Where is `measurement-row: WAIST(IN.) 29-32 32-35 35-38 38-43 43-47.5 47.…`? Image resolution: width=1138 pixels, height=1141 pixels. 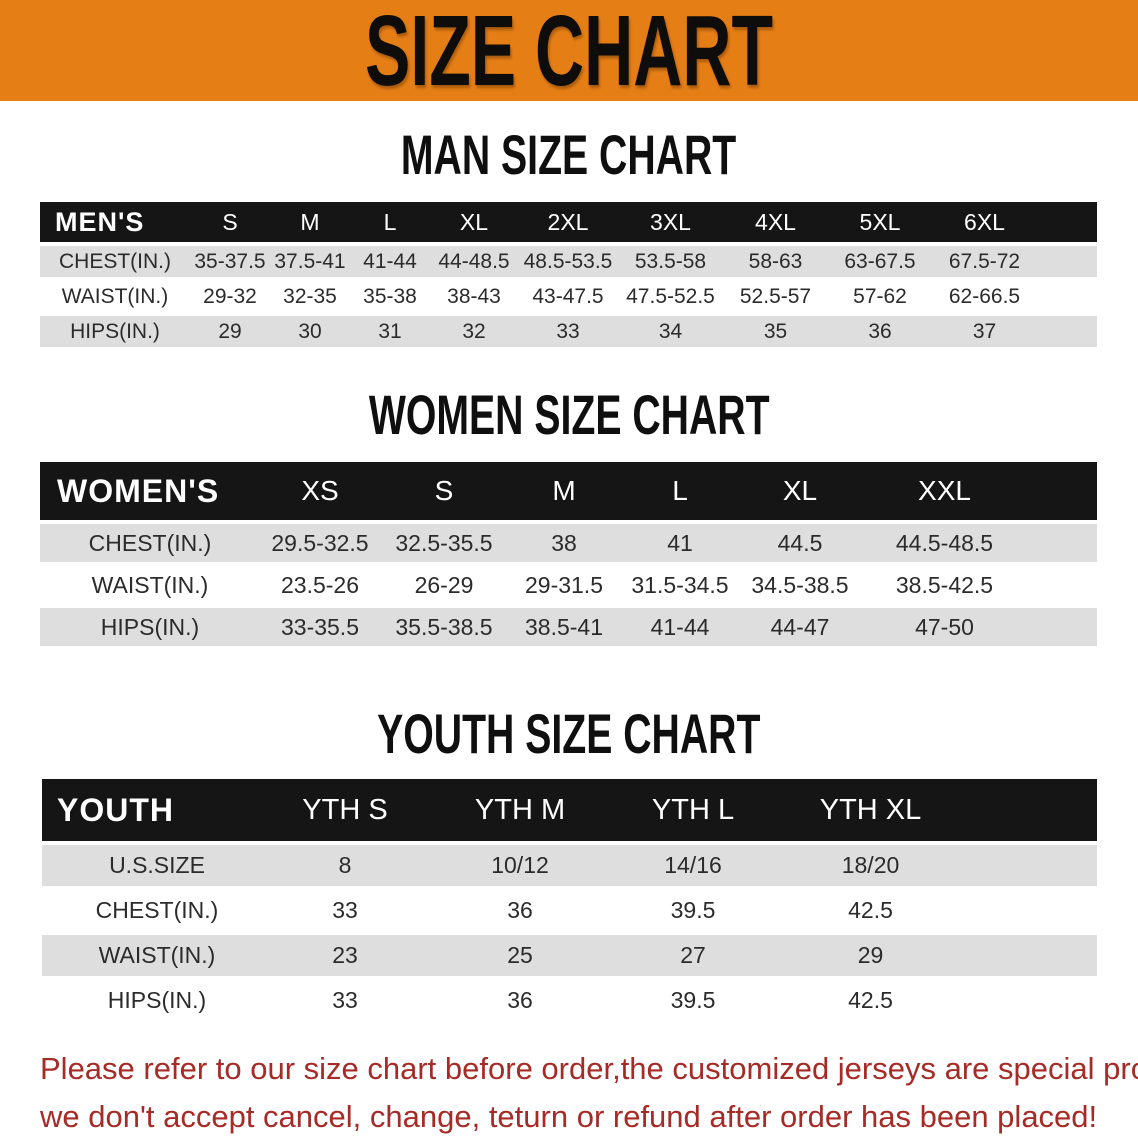 measurement-row: WAIST(IN.) 29-32 32-35 35-38 38-43 43-47.5 47.… is located at coordinates (568, 296).